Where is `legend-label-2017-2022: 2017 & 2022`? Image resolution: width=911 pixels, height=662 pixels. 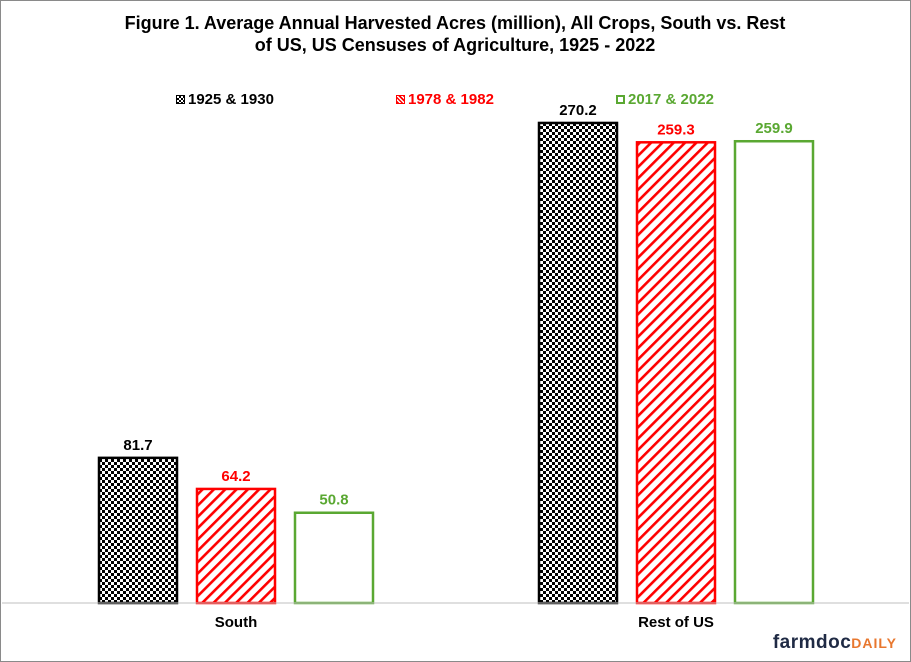
legend-label-2017-2022: 2017 & 2022 is located at coordinates (671, 99).